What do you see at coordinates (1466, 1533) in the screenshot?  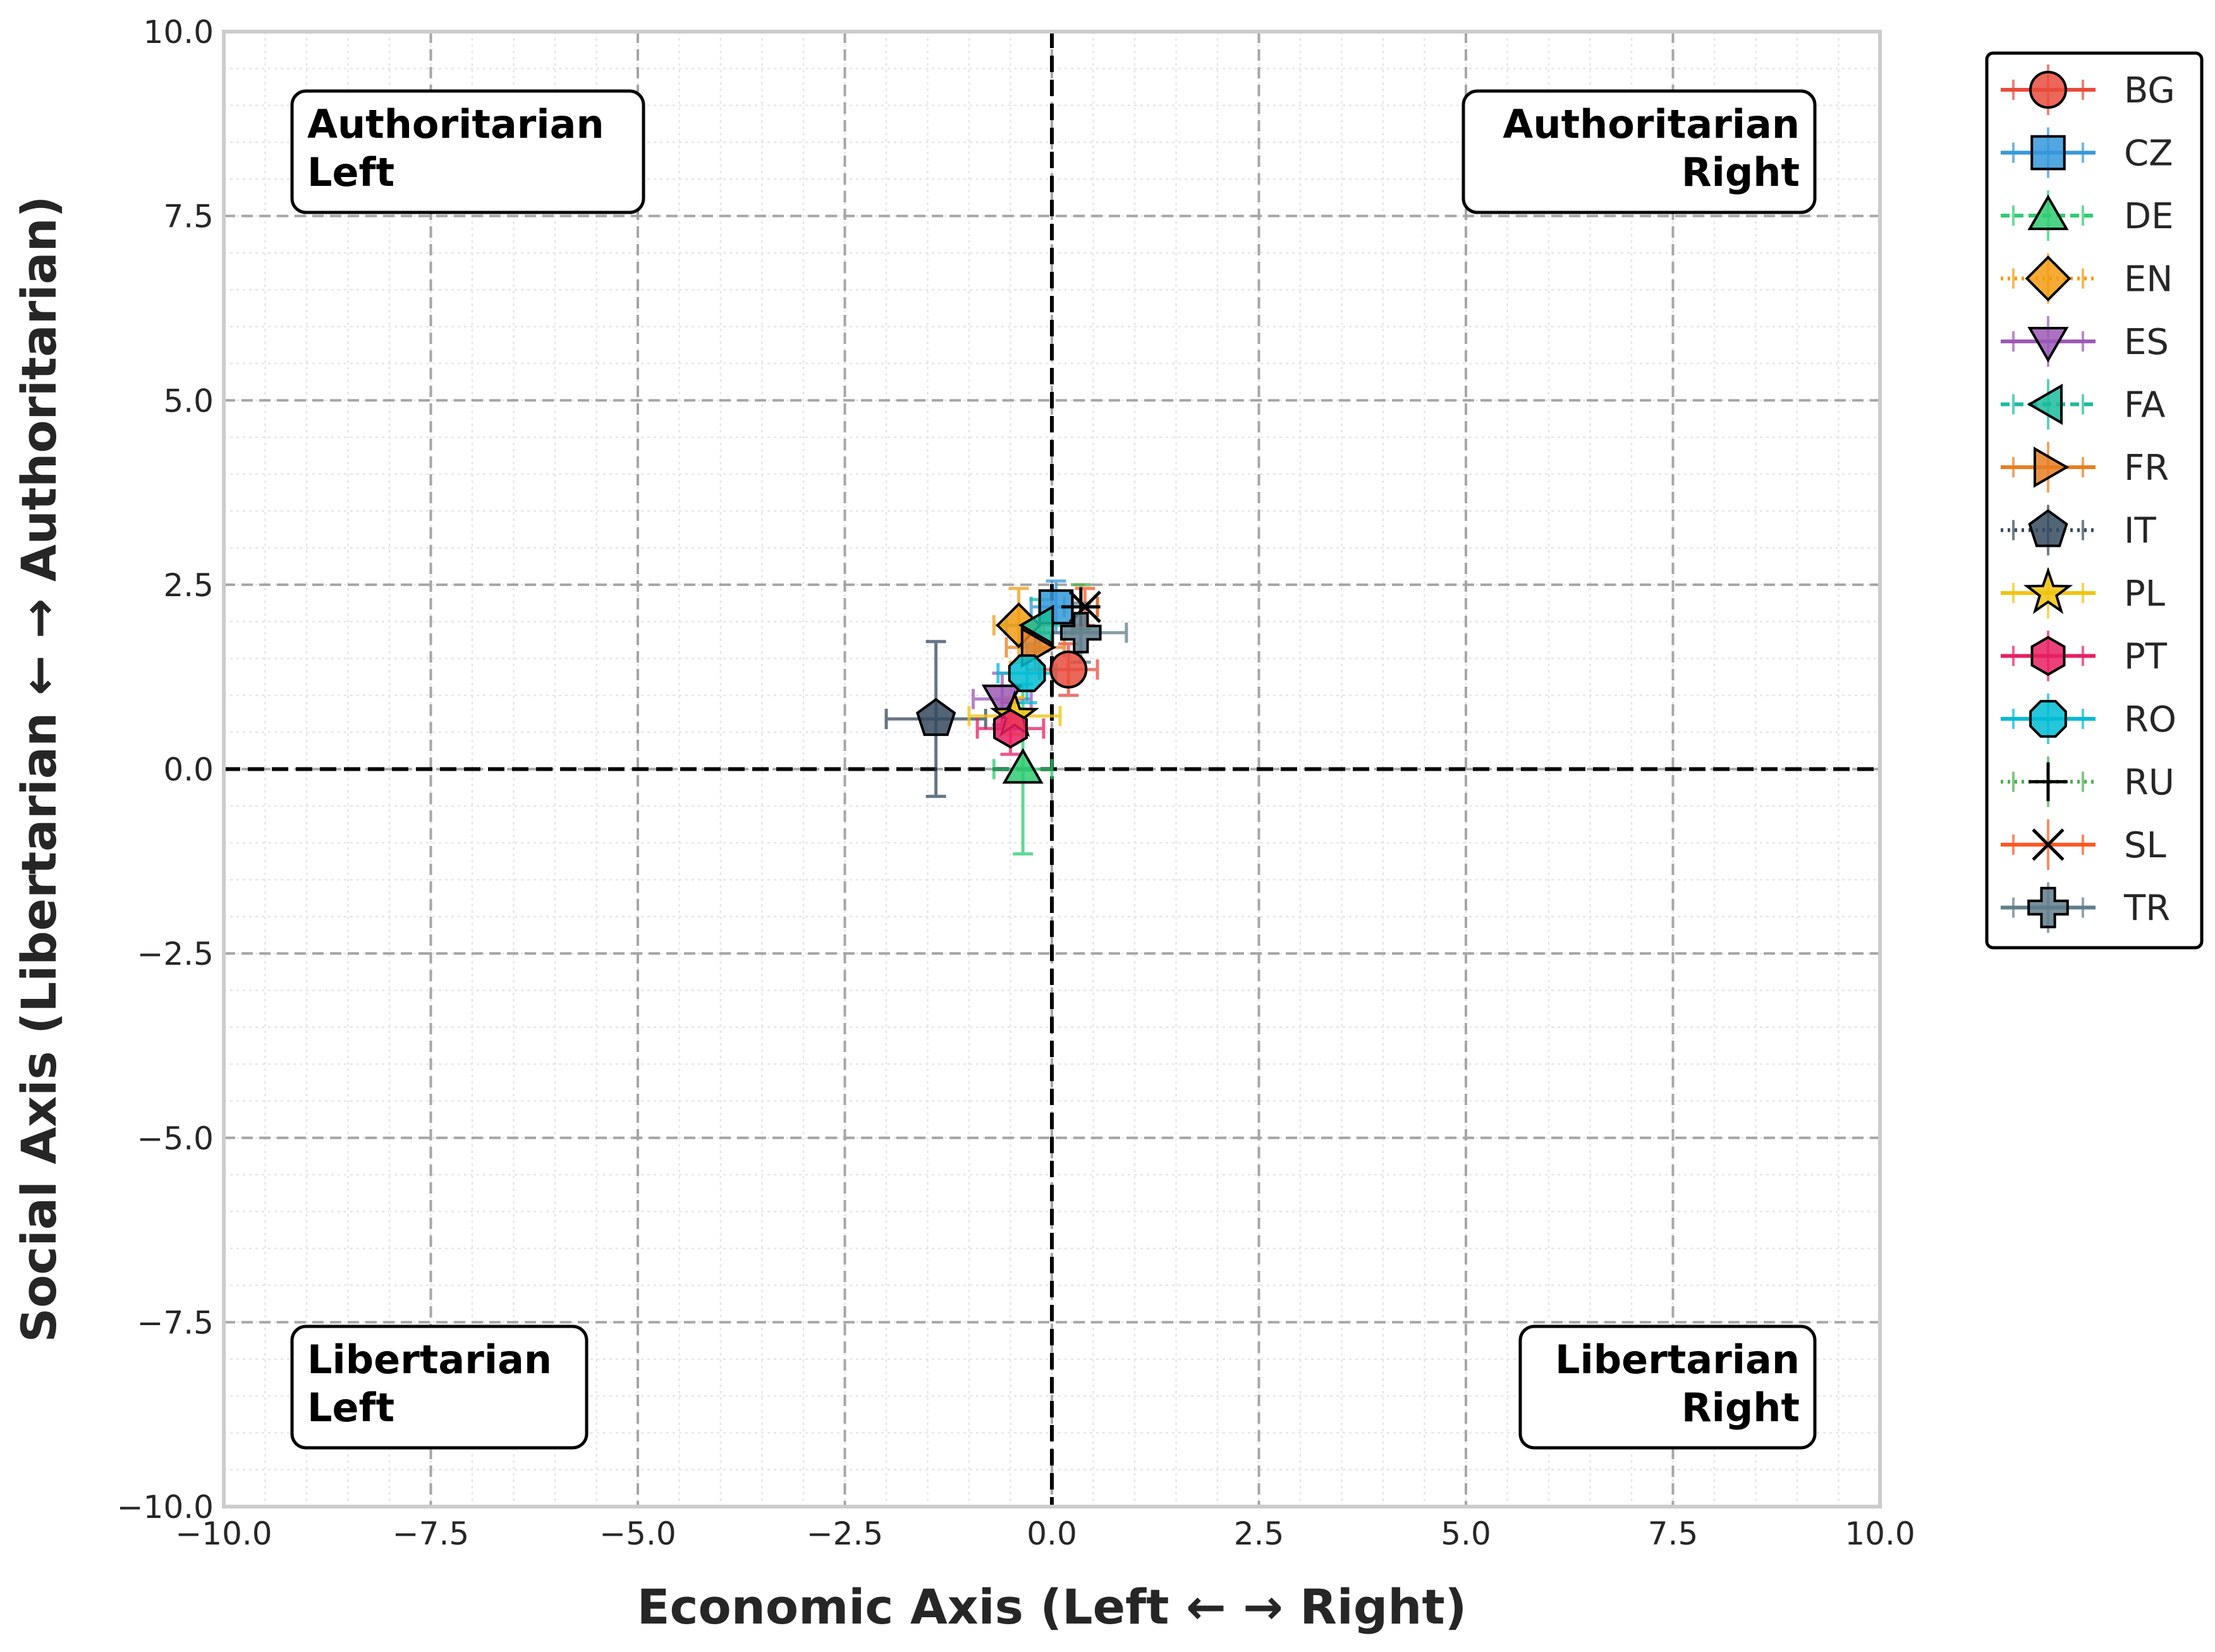 I see `x-tick-label: 5.0` at bounding box center [1466, 1533].